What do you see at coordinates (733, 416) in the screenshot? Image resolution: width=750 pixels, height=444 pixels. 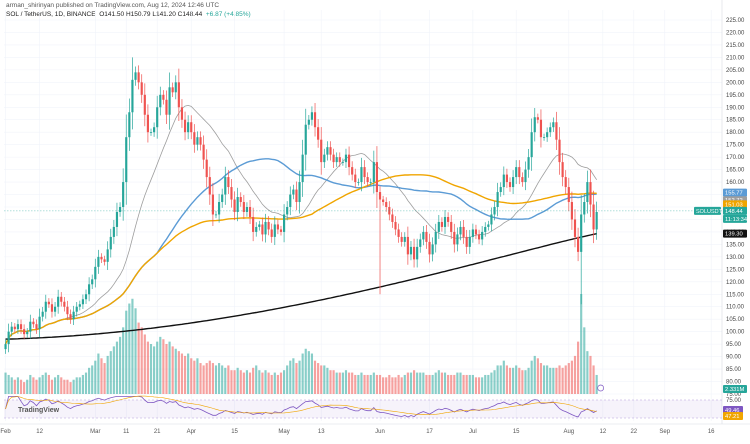 I see `rsi-badge` at bounding box center [733, 416].